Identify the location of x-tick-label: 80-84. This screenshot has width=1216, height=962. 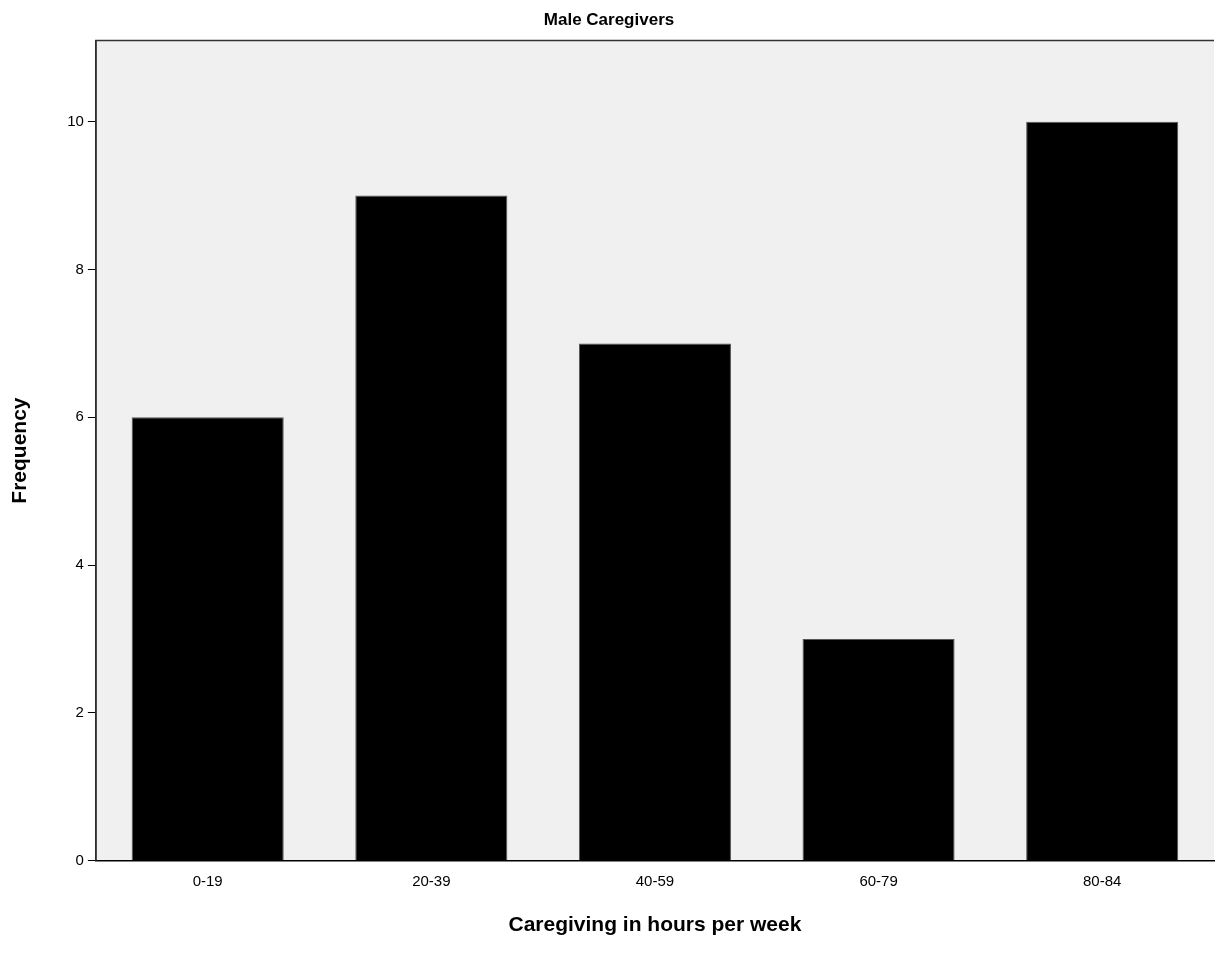
(1102, 880).